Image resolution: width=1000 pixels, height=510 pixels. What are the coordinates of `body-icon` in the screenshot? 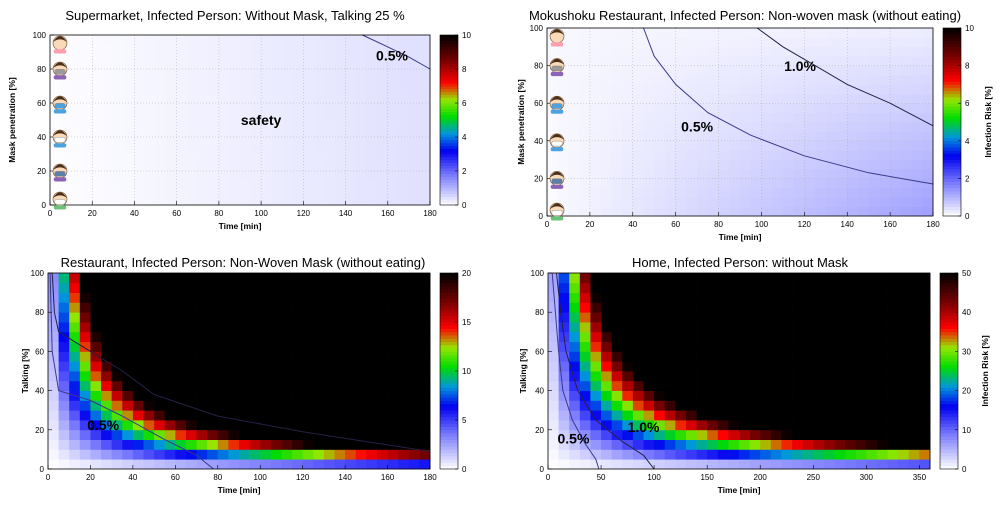 It's located at (60, 111).